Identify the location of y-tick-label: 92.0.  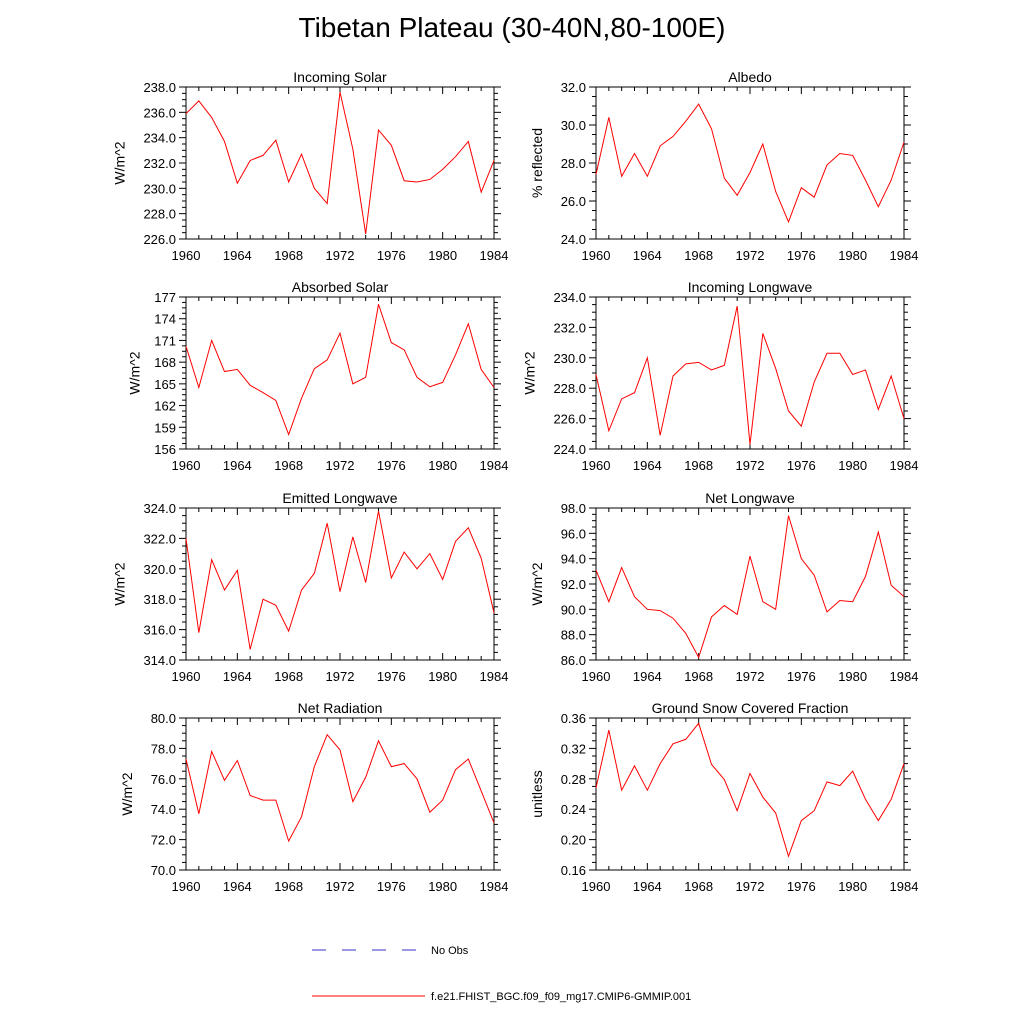
(573, 584).